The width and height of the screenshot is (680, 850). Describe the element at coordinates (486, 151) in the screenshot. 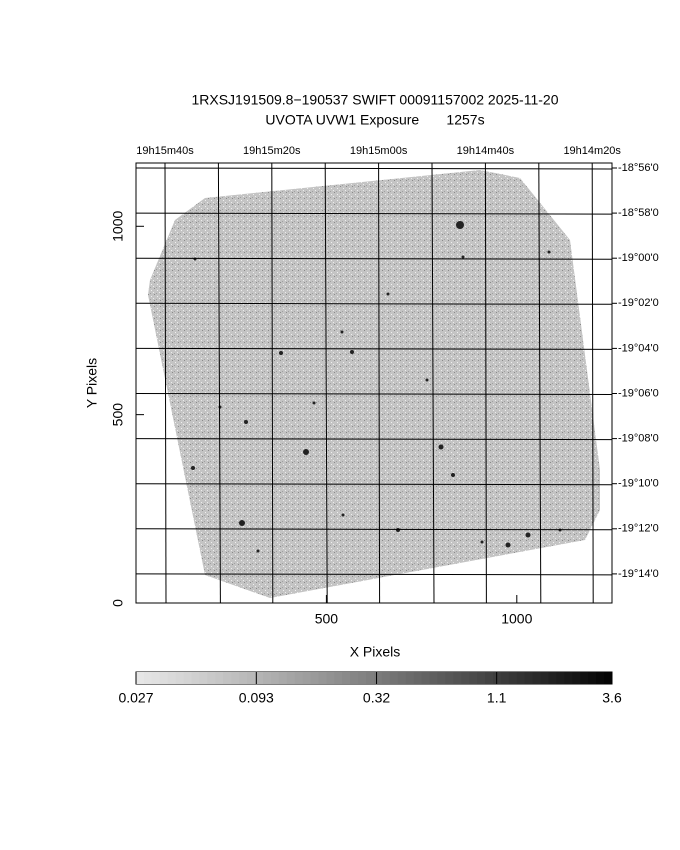

I see `ra-label: 19h14m40s` at that location.